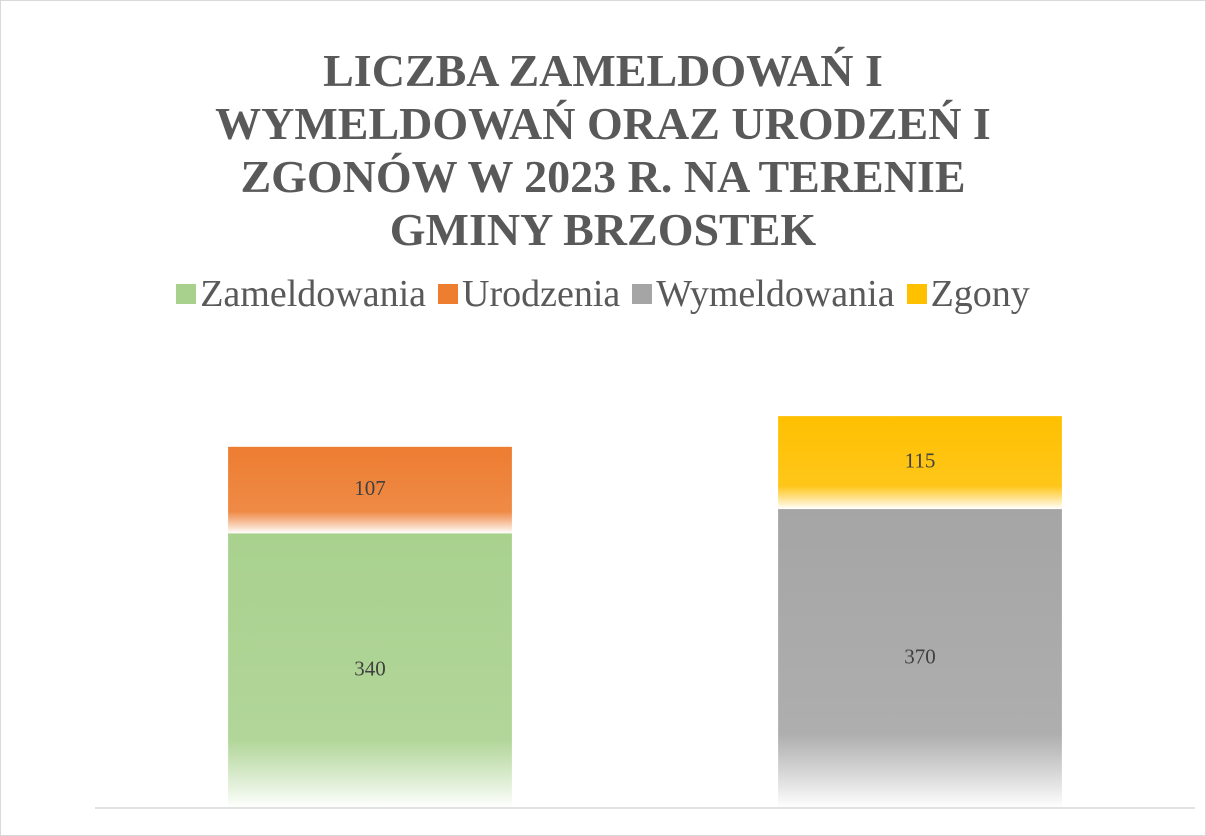 The height and width of the screenshot is (836, 1206). I want to click on legend-item: Urodzenia, so click(529, 294).